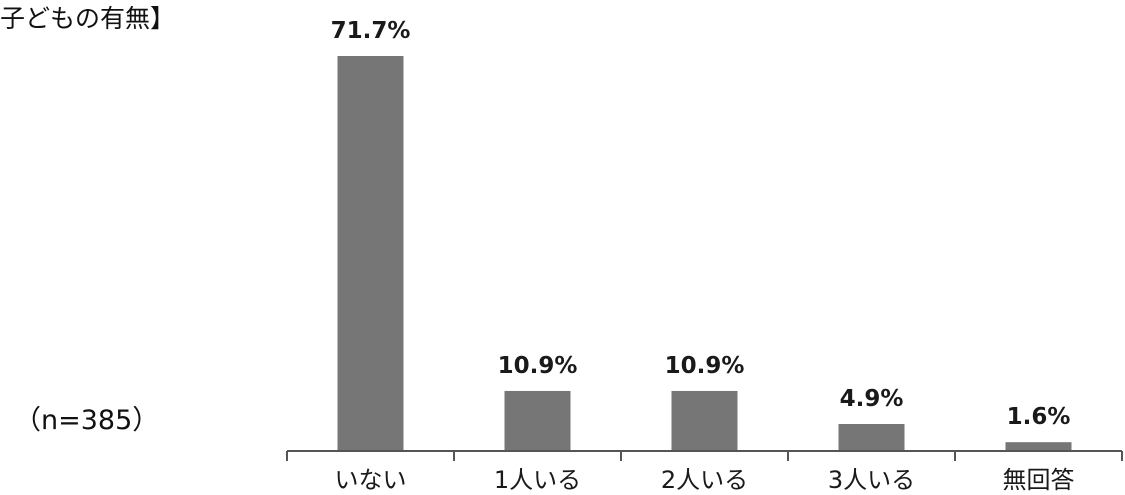 This screenshot has height=495, width=1125. What do you see at coordinates (537, 480) in the screenshot?
I see `x-tick-label-2: 1人いる` at bounding box center [537, 480].